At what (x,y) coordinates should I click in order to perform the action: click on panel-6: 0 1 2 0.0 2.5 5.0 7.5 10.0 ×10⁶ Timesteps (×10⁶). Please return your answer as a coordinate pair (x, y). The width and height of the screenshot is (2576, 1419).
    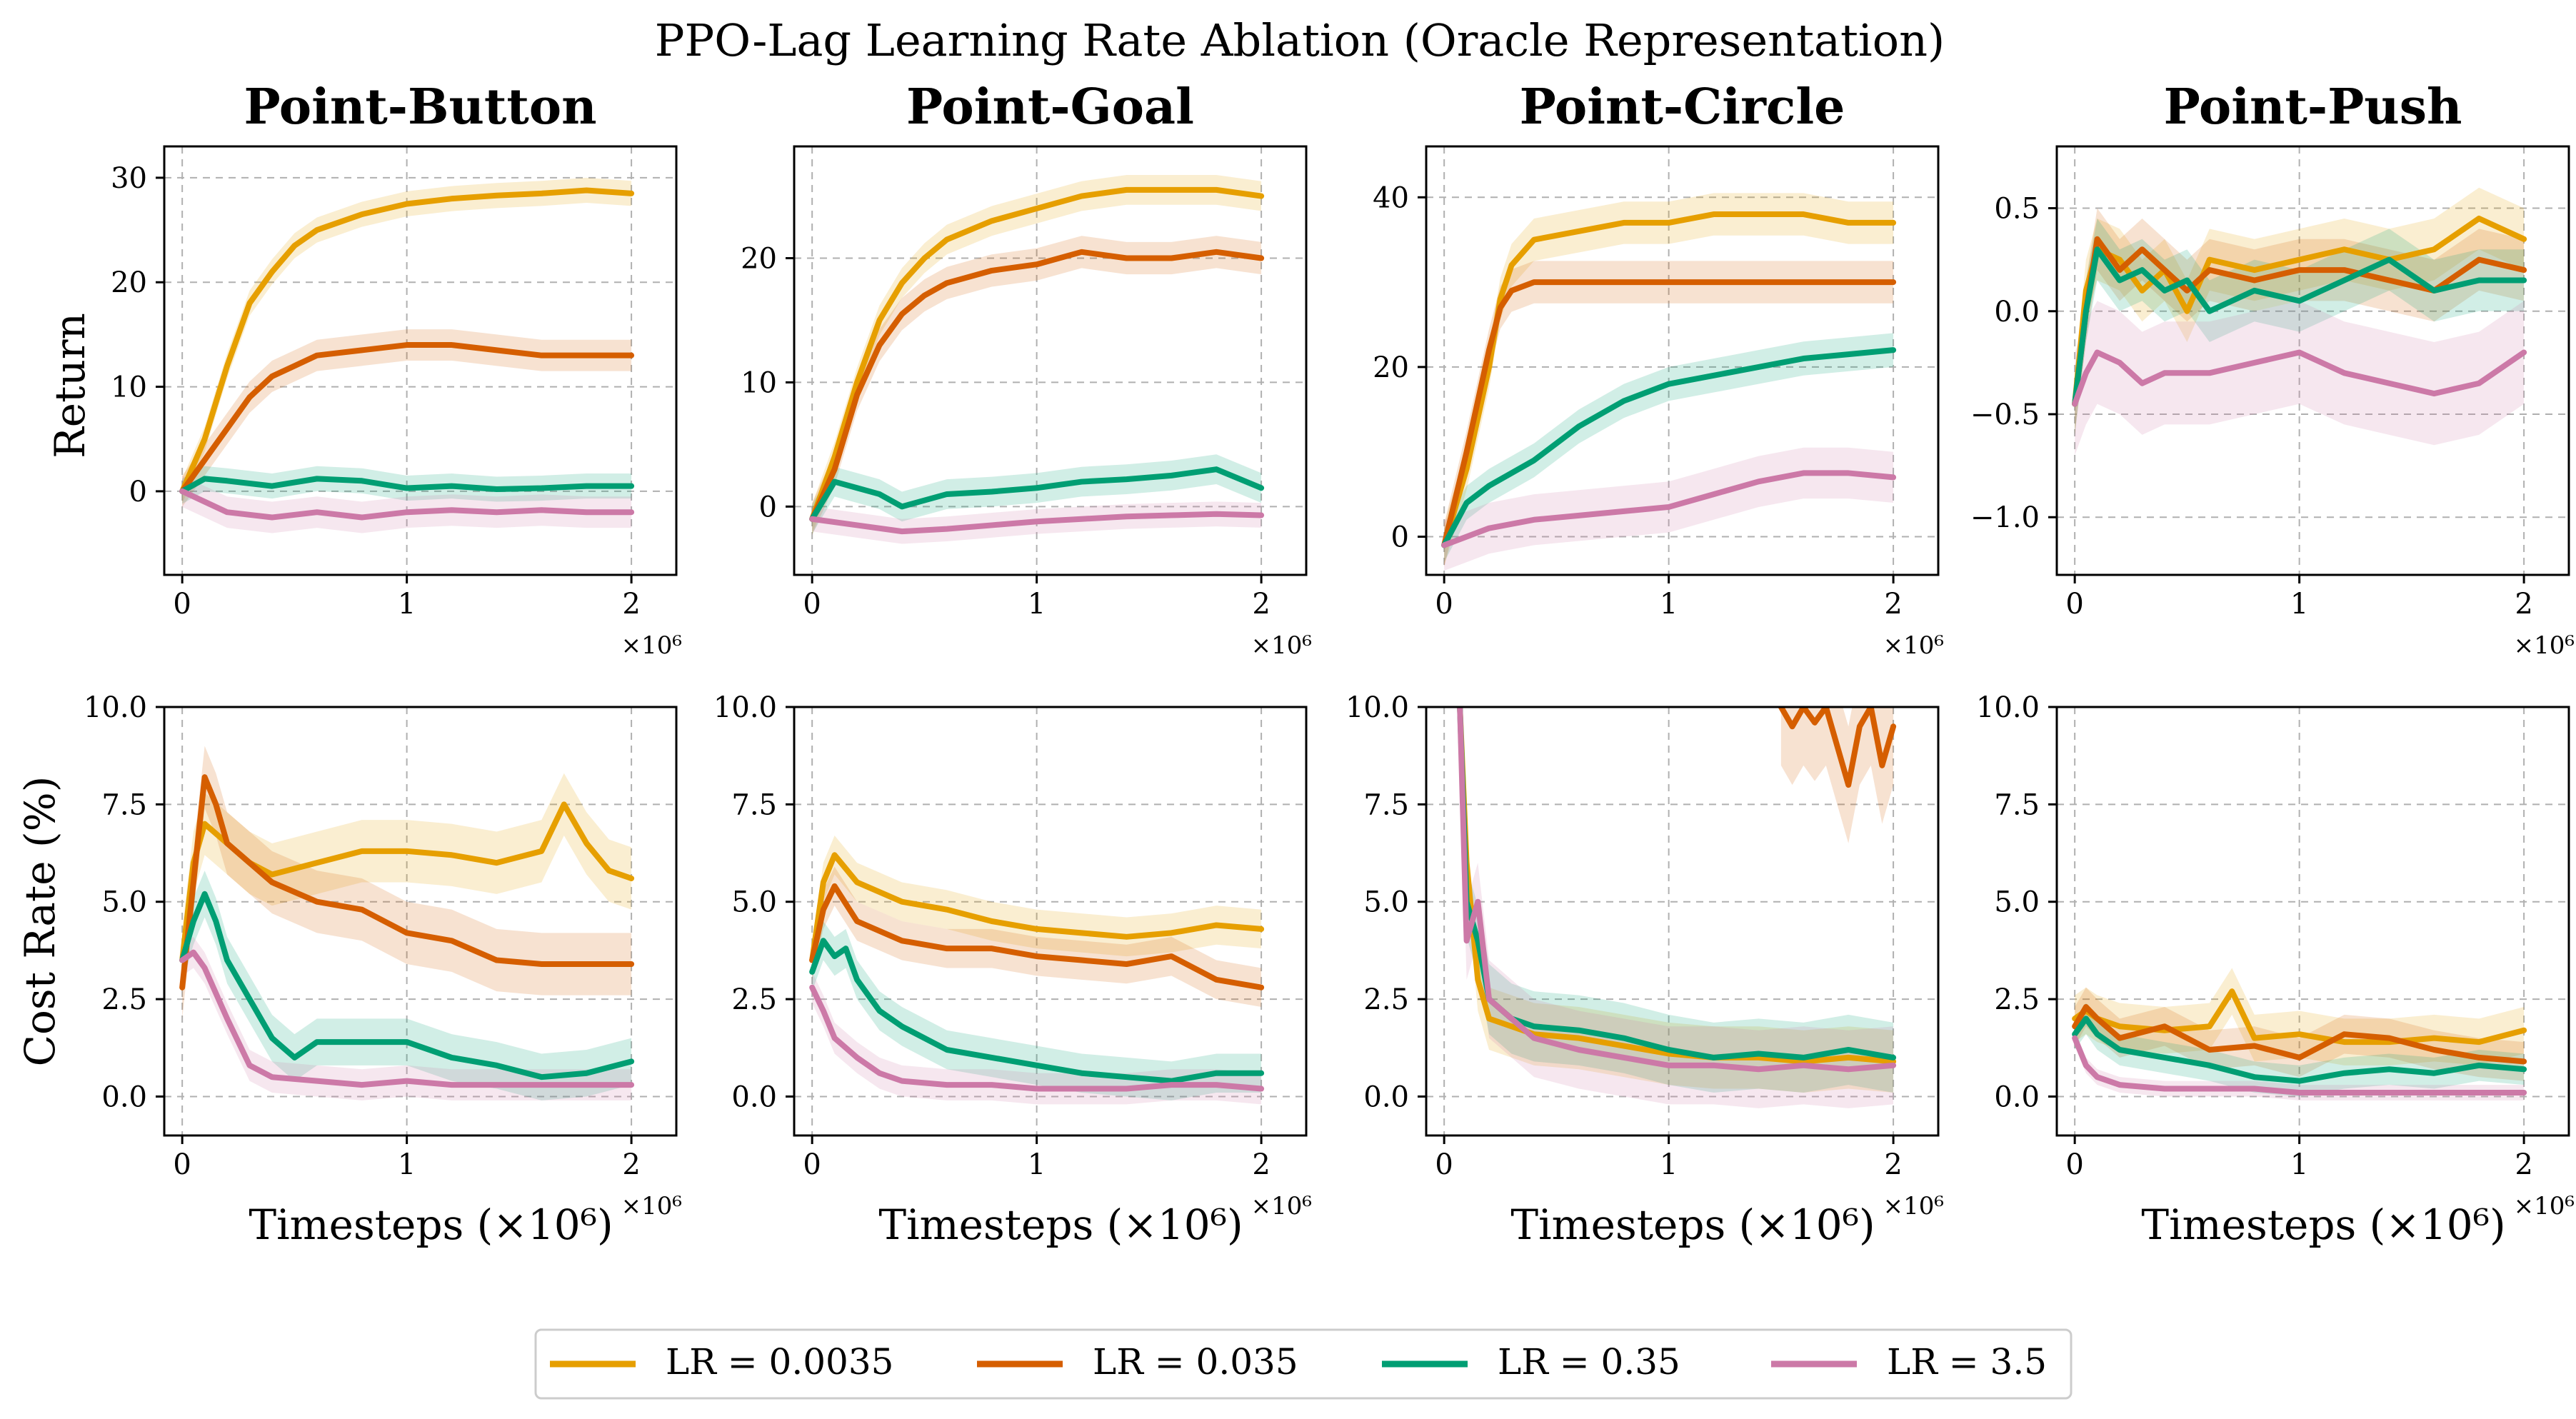
    Looking at the image, I should click on (1644, 970).